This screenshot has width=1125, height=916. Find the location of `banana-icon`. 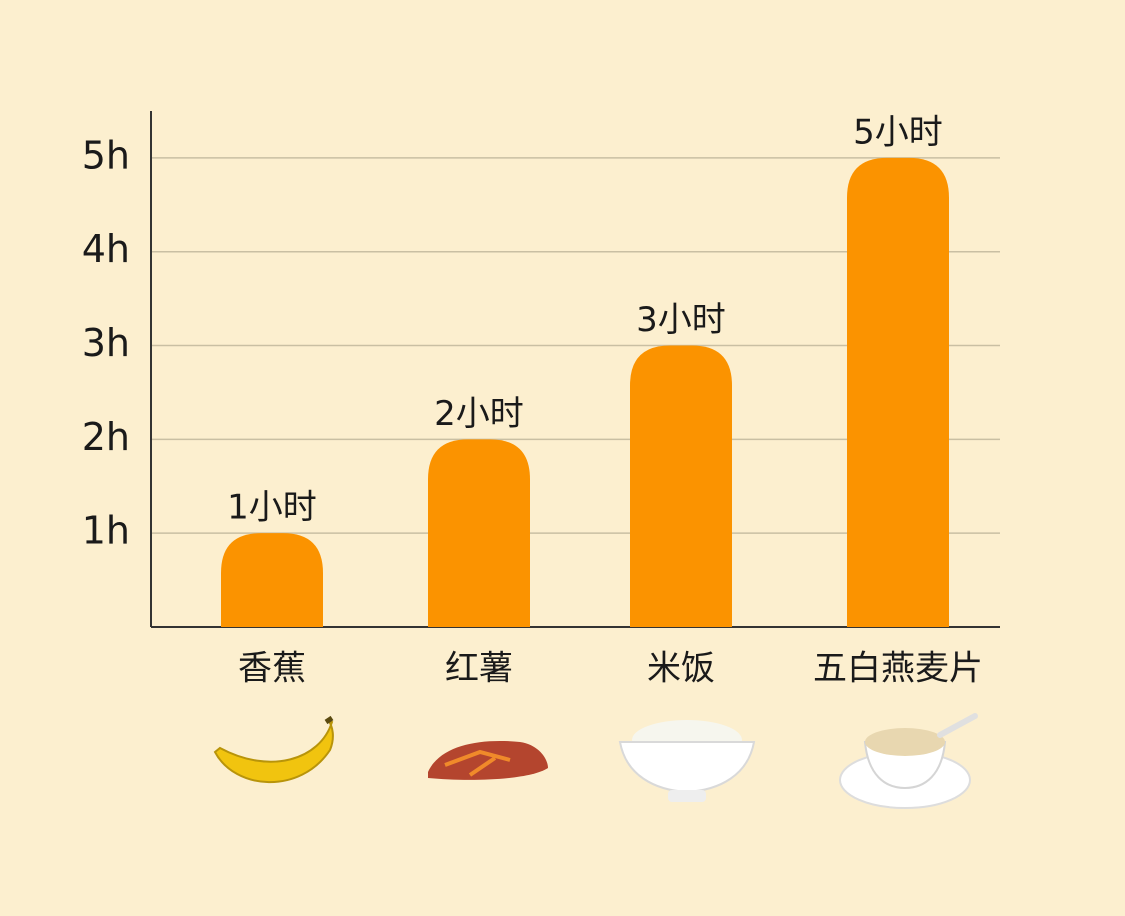

banana-icon is located at coordinates (273, 749).